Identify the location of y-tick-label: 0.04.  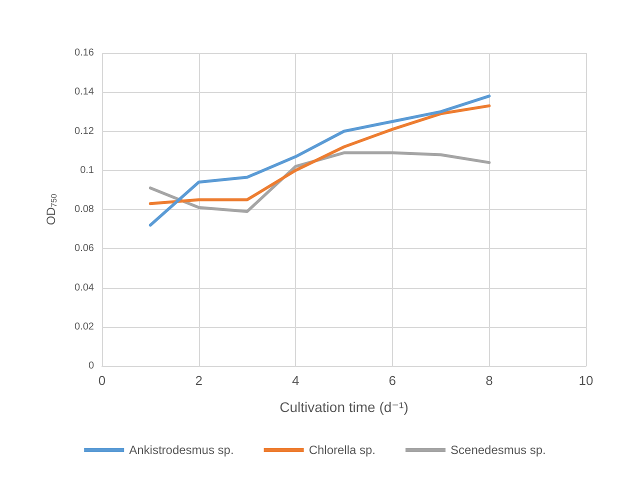
(84, 288).